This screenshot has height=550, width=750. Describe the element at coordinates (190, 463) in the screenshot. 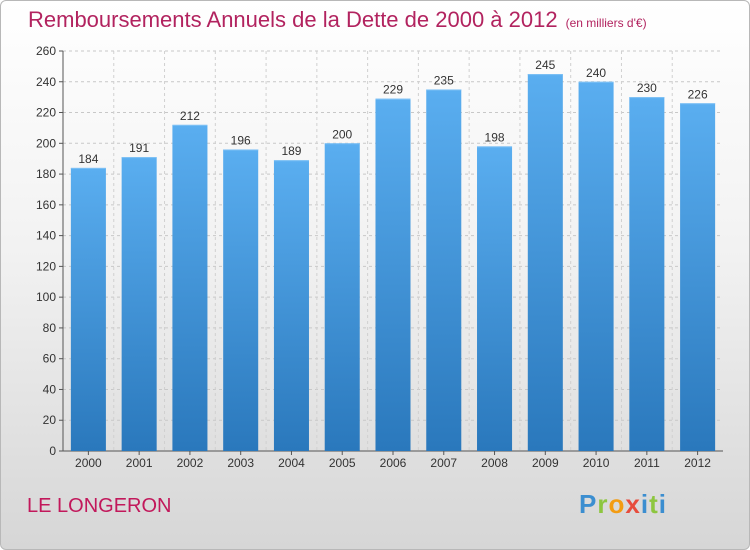

I see `x-tick-label: 2002` at that location.